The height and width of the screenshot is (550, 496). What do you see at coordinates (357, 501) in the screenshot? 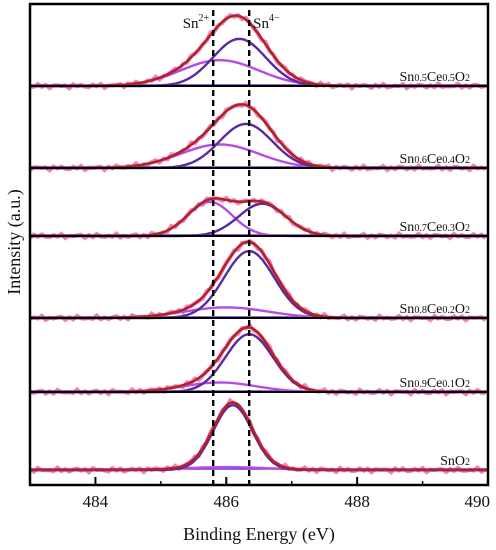
I see `x-tick-label: 488` at bounding box center [357, 501].